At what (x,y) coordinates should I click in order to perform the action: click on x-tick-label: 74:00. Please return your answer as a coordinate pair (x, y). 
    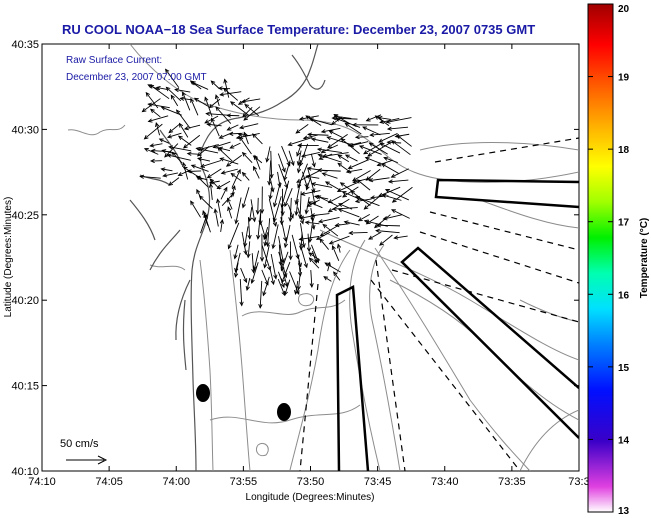
    Looking at the image, I should click on (176, 482).